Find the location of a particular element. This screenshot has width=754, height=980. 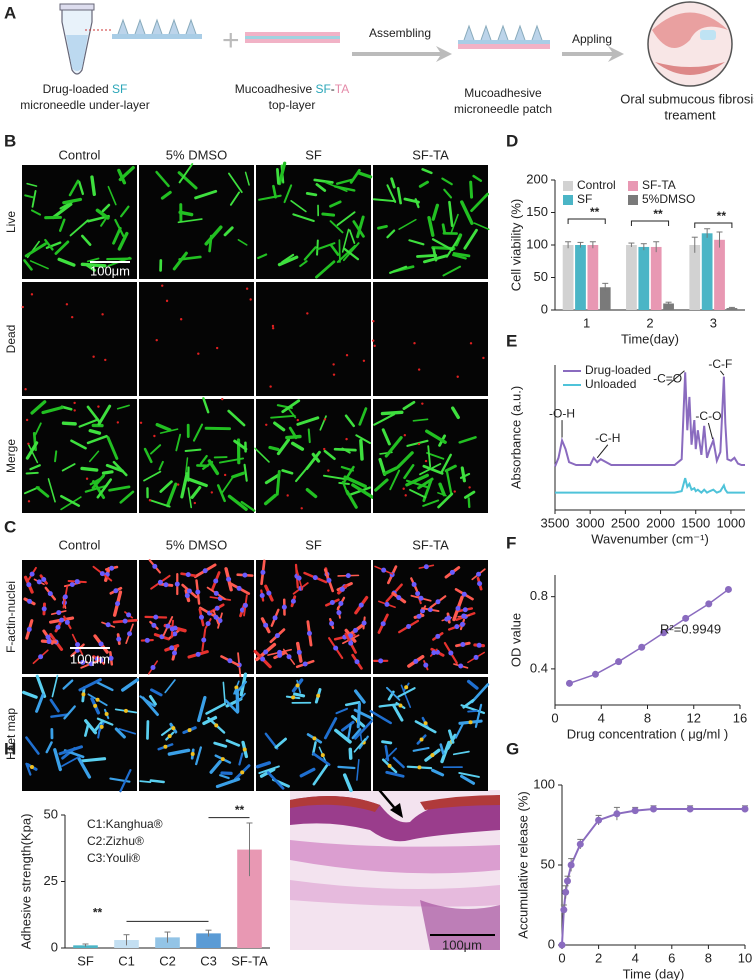

y-tick-label: 100 is located at coordinates (544, 783).